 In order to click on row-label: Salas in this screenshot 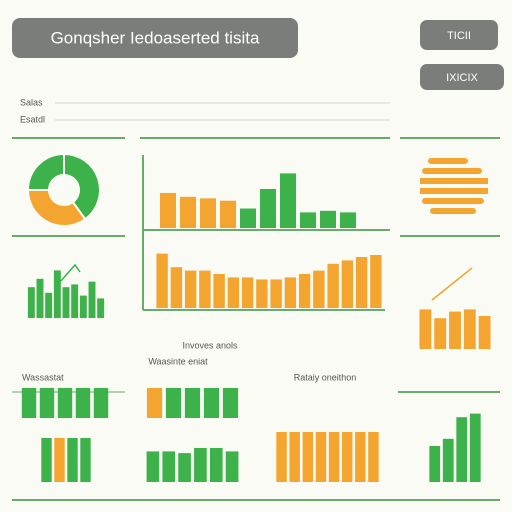, I will do `click(31, 102)`.